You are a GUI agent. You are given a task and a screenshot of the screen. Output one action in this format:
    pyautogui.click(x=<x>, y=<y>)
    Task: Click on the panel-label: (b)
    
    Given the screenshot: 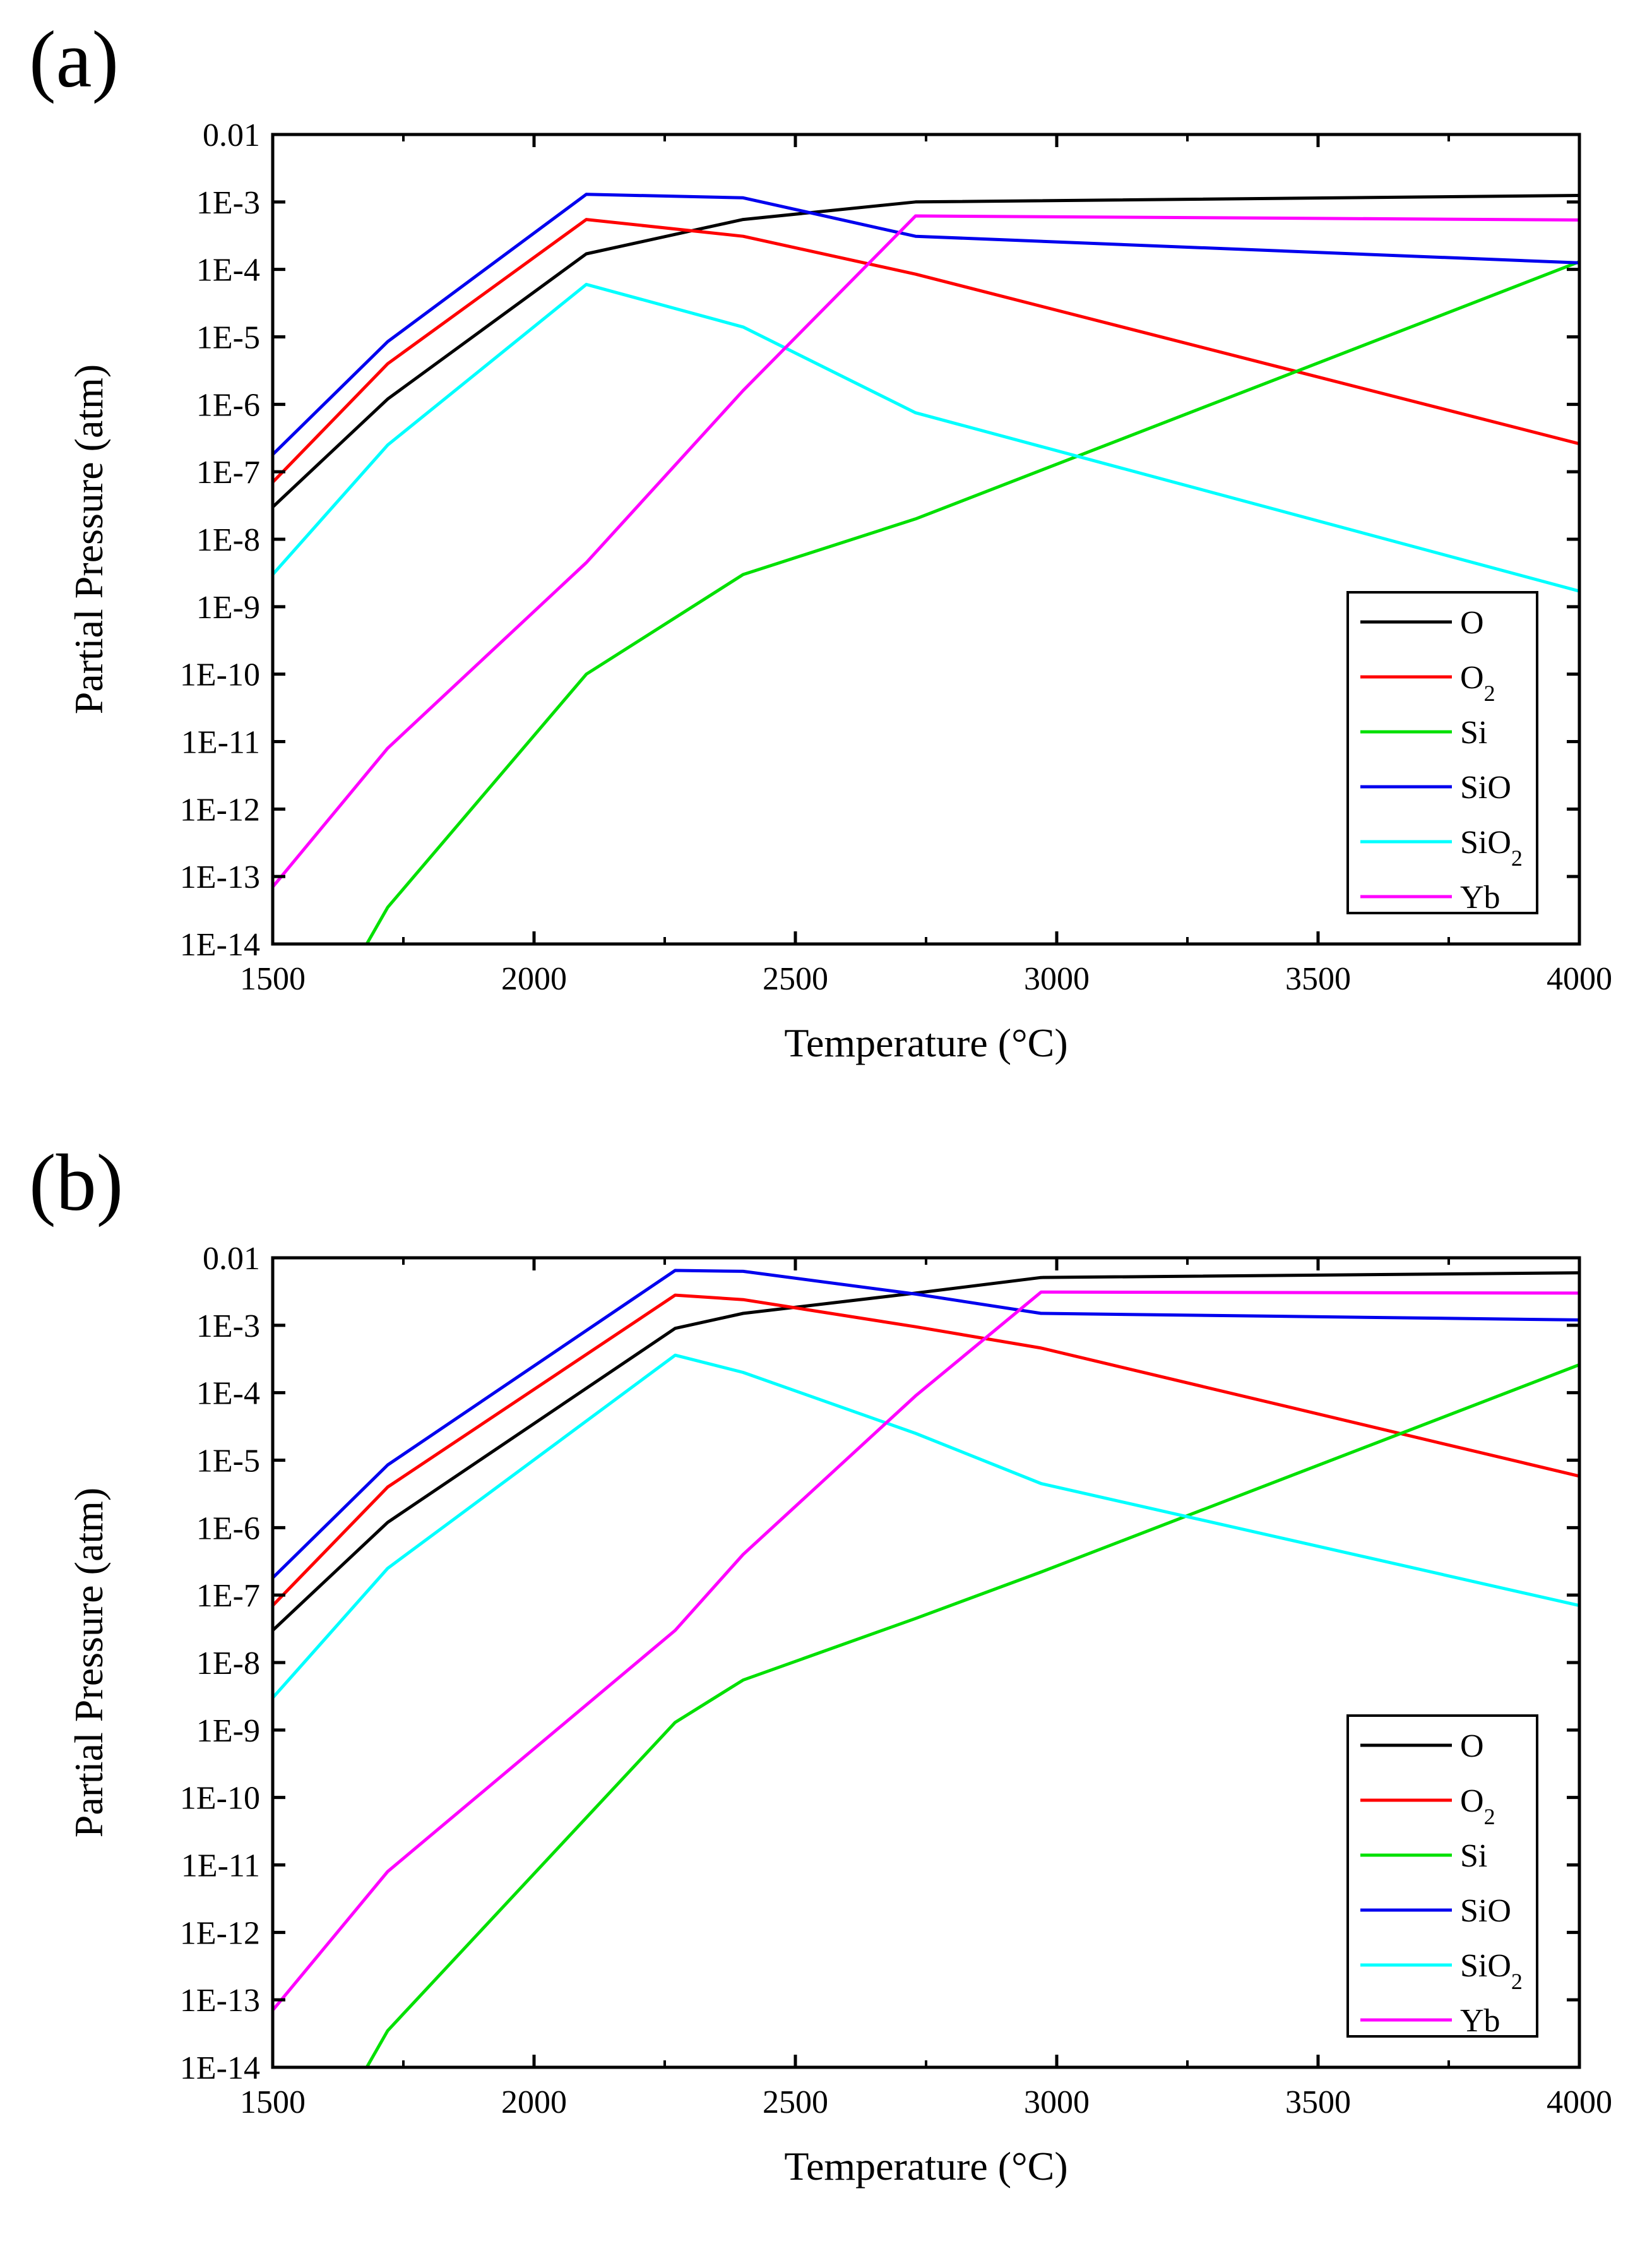 What is the action you would take?
    pyautogui.click(x=76, y=1183)
    